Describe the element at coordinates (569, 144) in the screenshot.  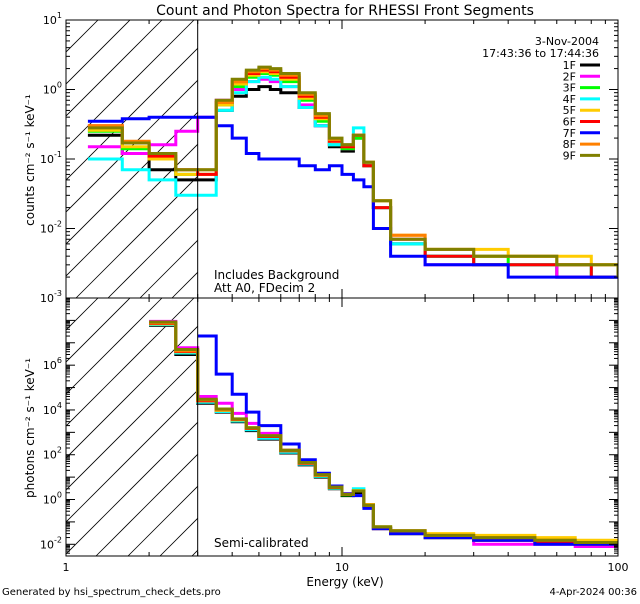
I see `legend-label-8f: 8F` at that location.